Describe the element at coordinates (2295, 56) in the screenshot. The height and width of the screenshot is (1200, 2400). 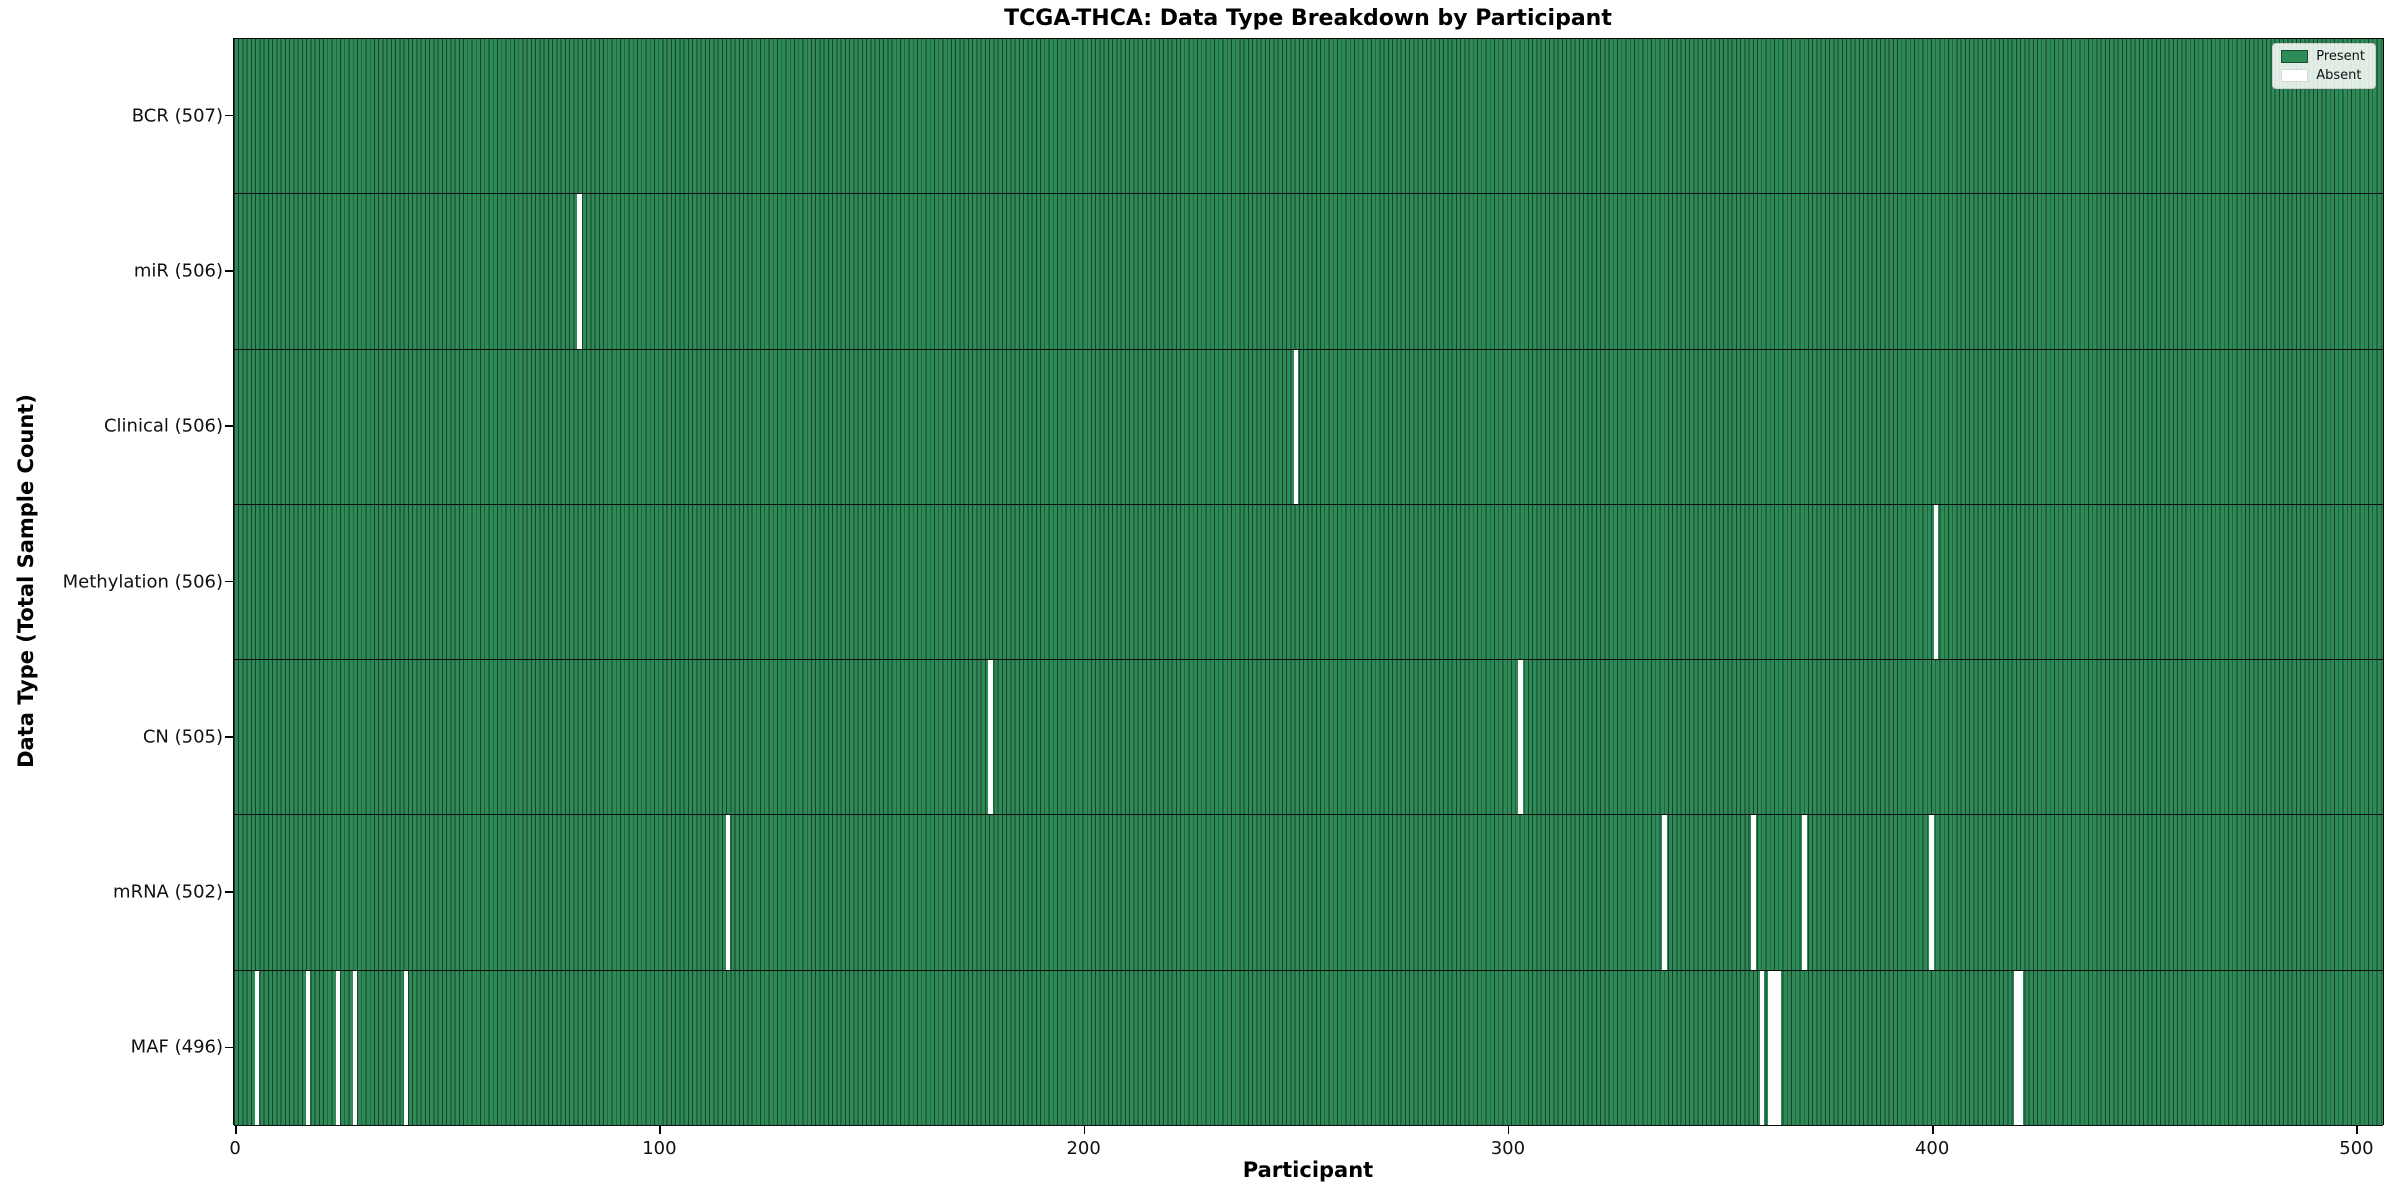
I see `legend-swatch-present` at that location.